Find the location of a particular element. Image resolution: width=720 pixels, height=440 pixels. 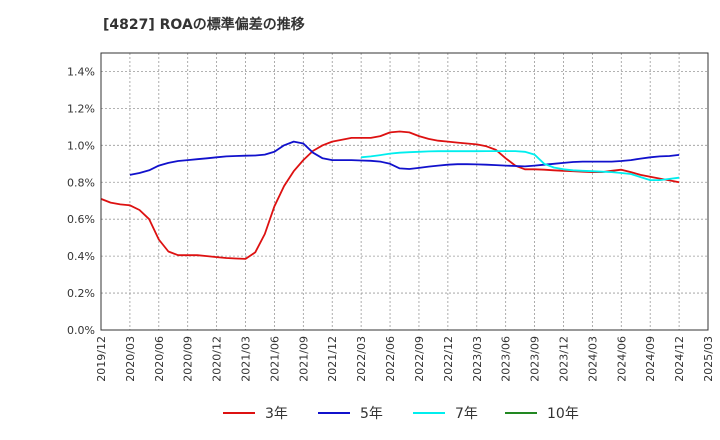

x-tick-label: 2020/06 is located at coordinates (159, 359).